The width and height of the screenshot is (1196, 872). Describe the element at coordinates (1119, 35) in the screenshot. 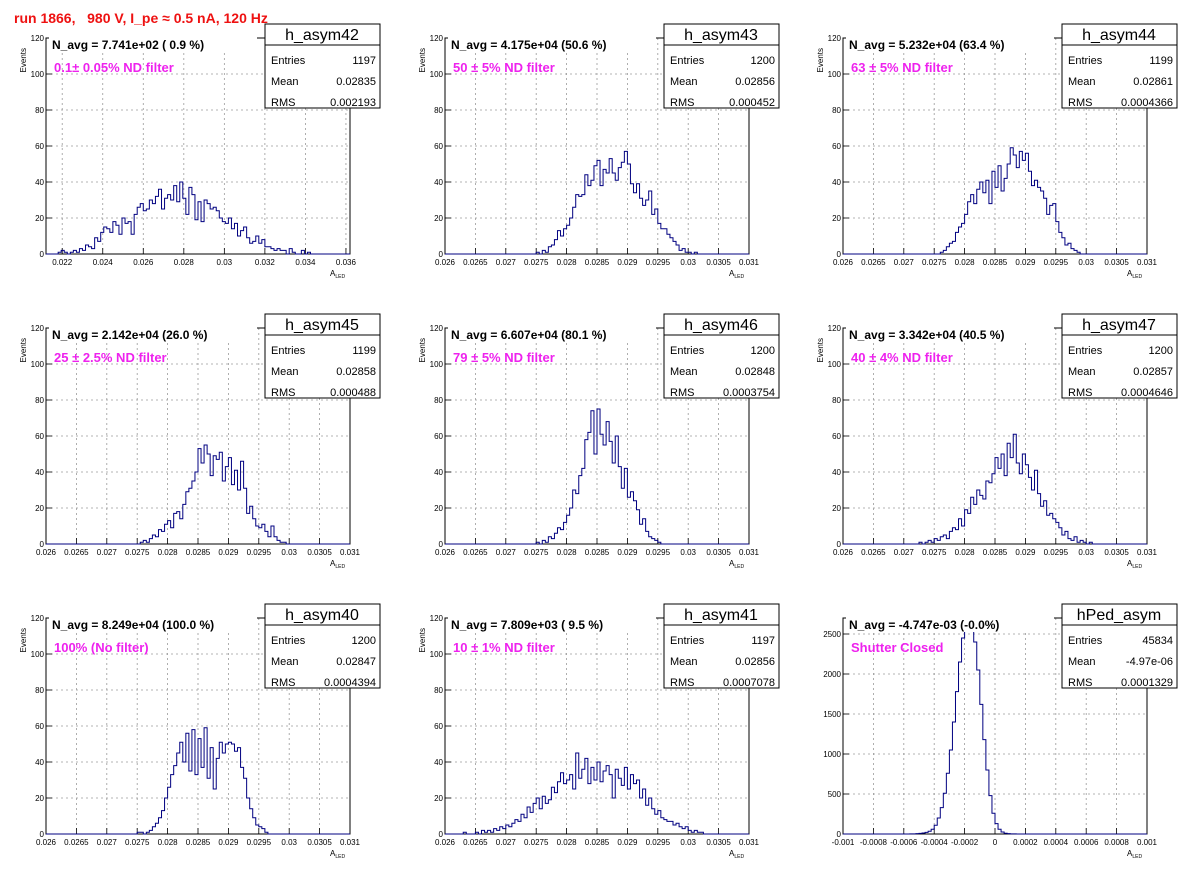

I see `histogram-name: h_asym44` at that location.